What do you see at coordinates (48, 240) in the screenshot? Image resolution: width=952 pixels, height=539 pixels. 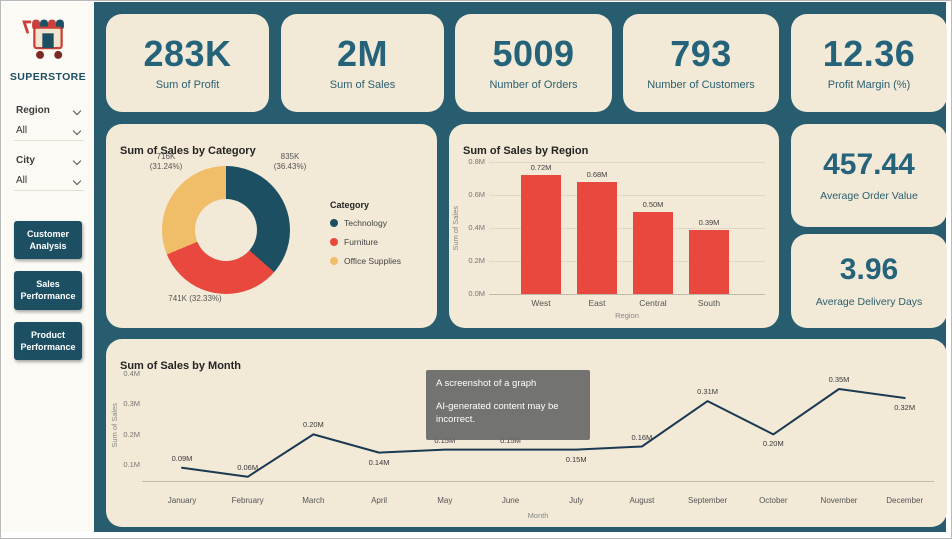 I see `nav-customer-analysis-button: Customer Analysis` at bounding box center [48, 240].